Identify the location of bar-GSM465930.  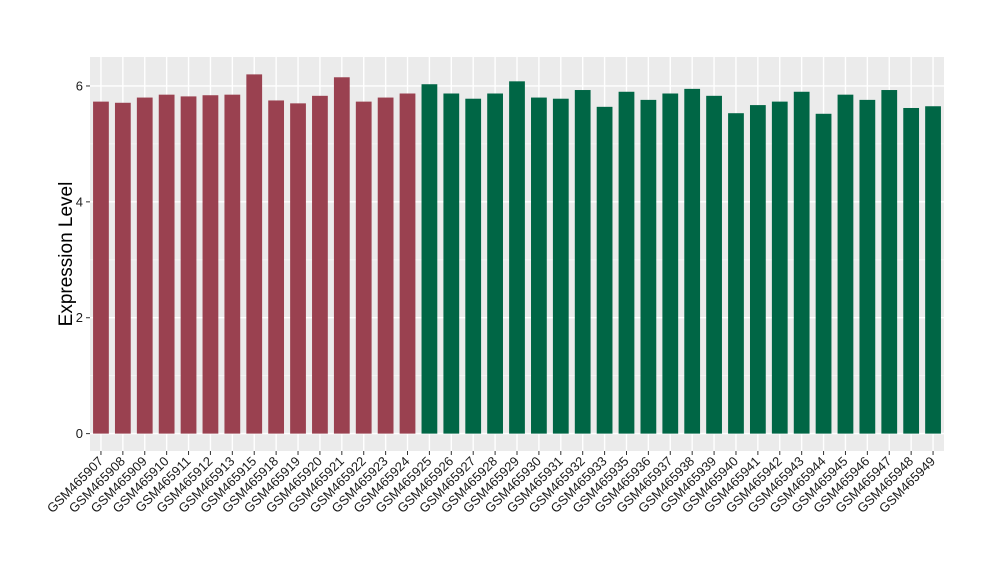
(539, 265).